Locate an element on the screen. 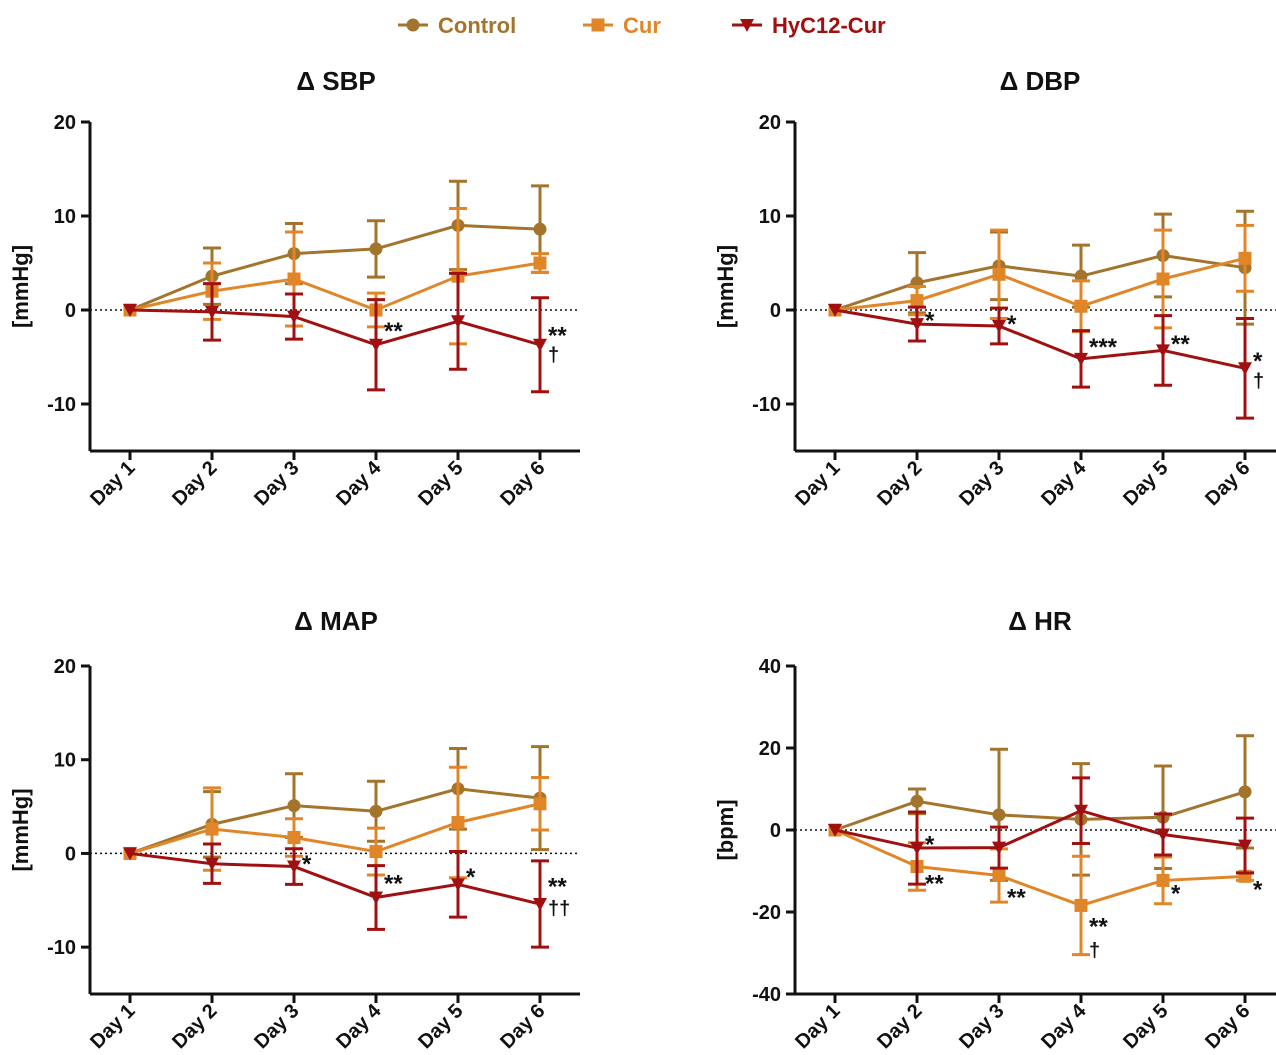 The height and width of the screenshot is (1055, 1276). y-tick-label: 0 is located at coordinates (70, 854).